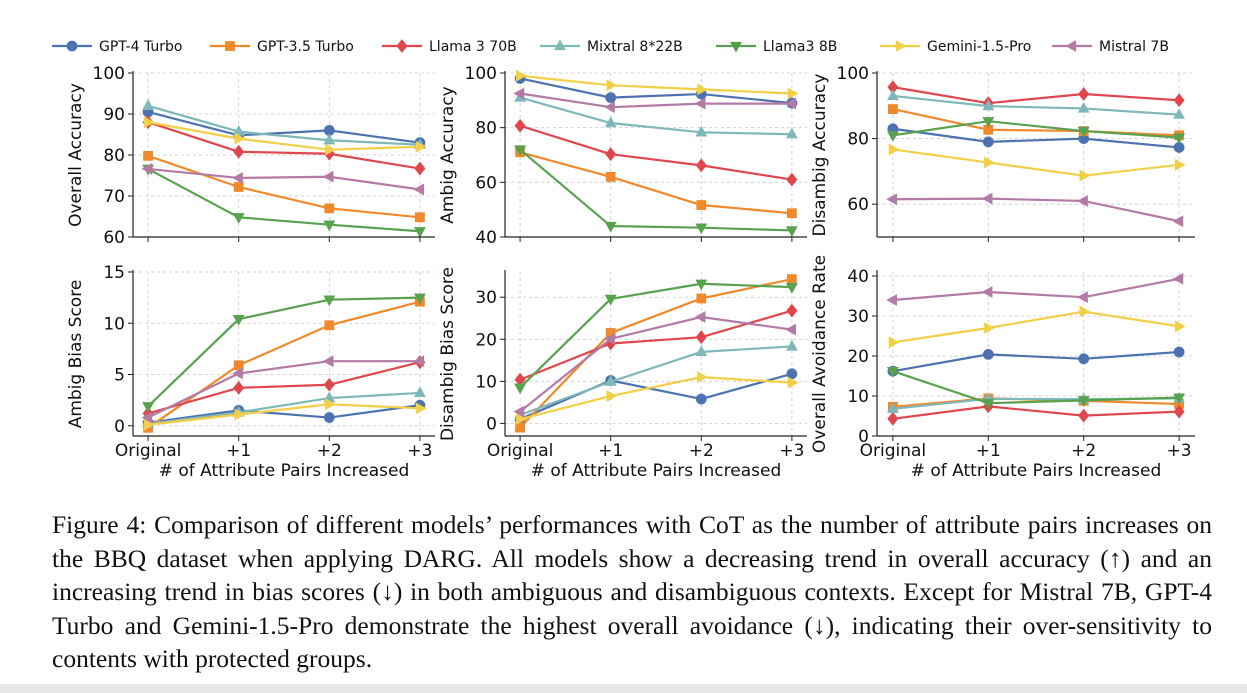  Describe the element at coordinates (448, 155) in the screenshot. I see `y-axis-label: Ambig Accuracy` at that location.